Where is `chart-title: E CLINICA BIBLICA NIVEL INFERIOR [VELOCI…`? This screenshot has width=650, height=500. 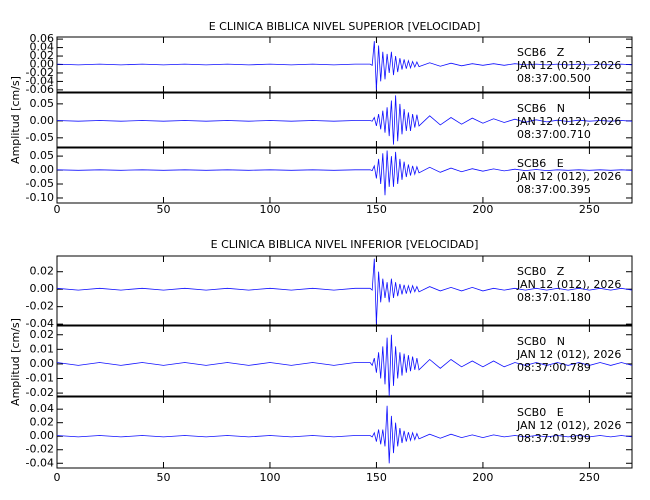
chart-title: E CLINICA BIBLICA NIVEL INFERIOR [VELOCI… is located at coordinates (345, 244).